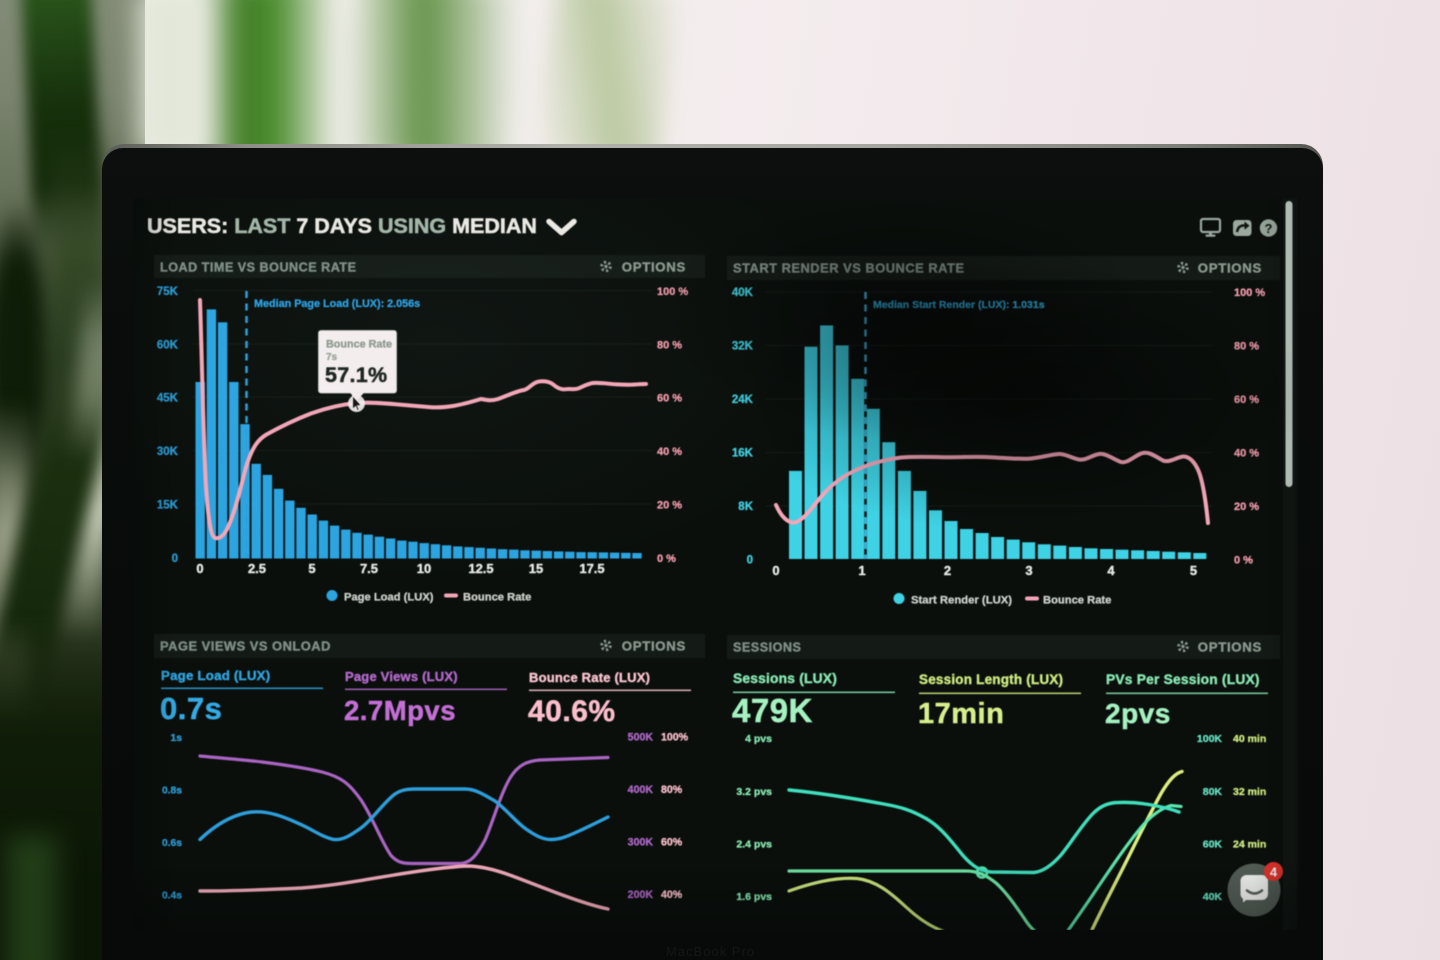 This screenshot has height=960, width=1440. Describe the element at coordinates (772, 710) in the screenshot. I see `svg-text: 479K` at that location.